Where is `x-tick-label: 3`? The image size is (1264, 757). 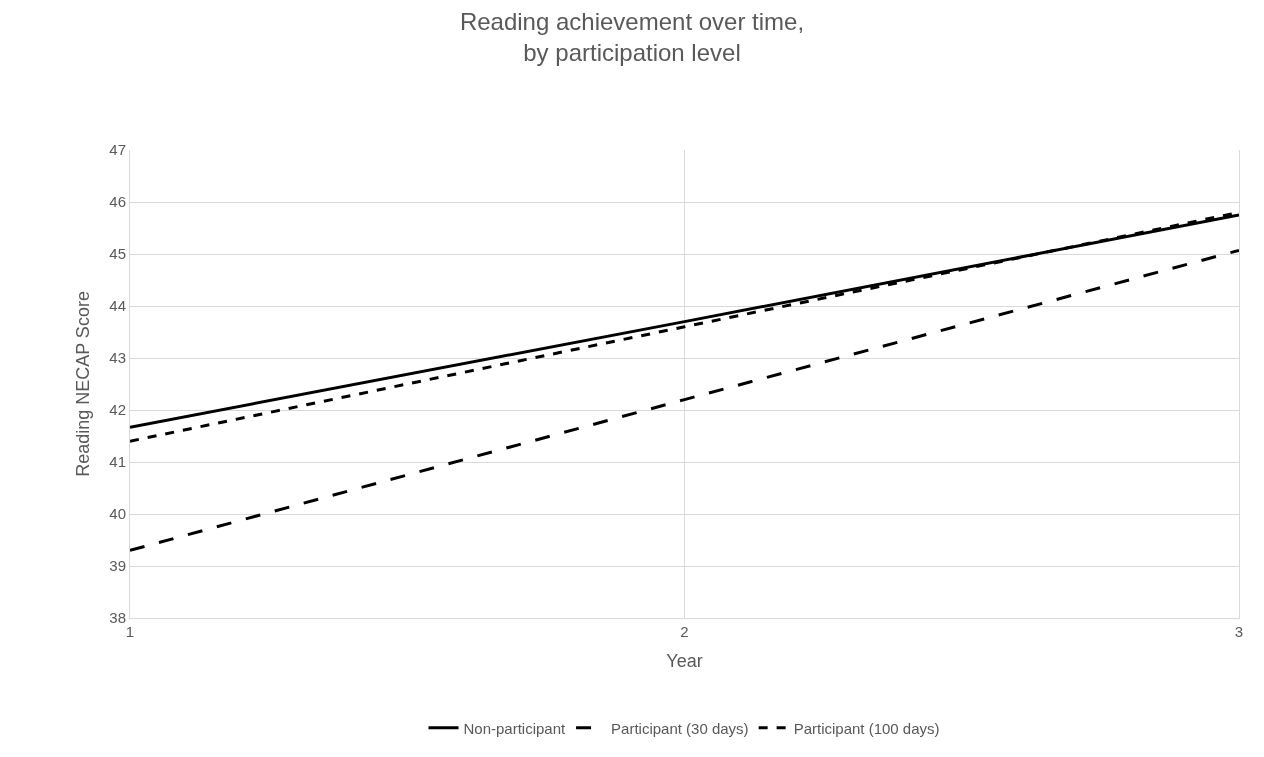
x-tick-label: 3 is located at coordinates (1239, 631).